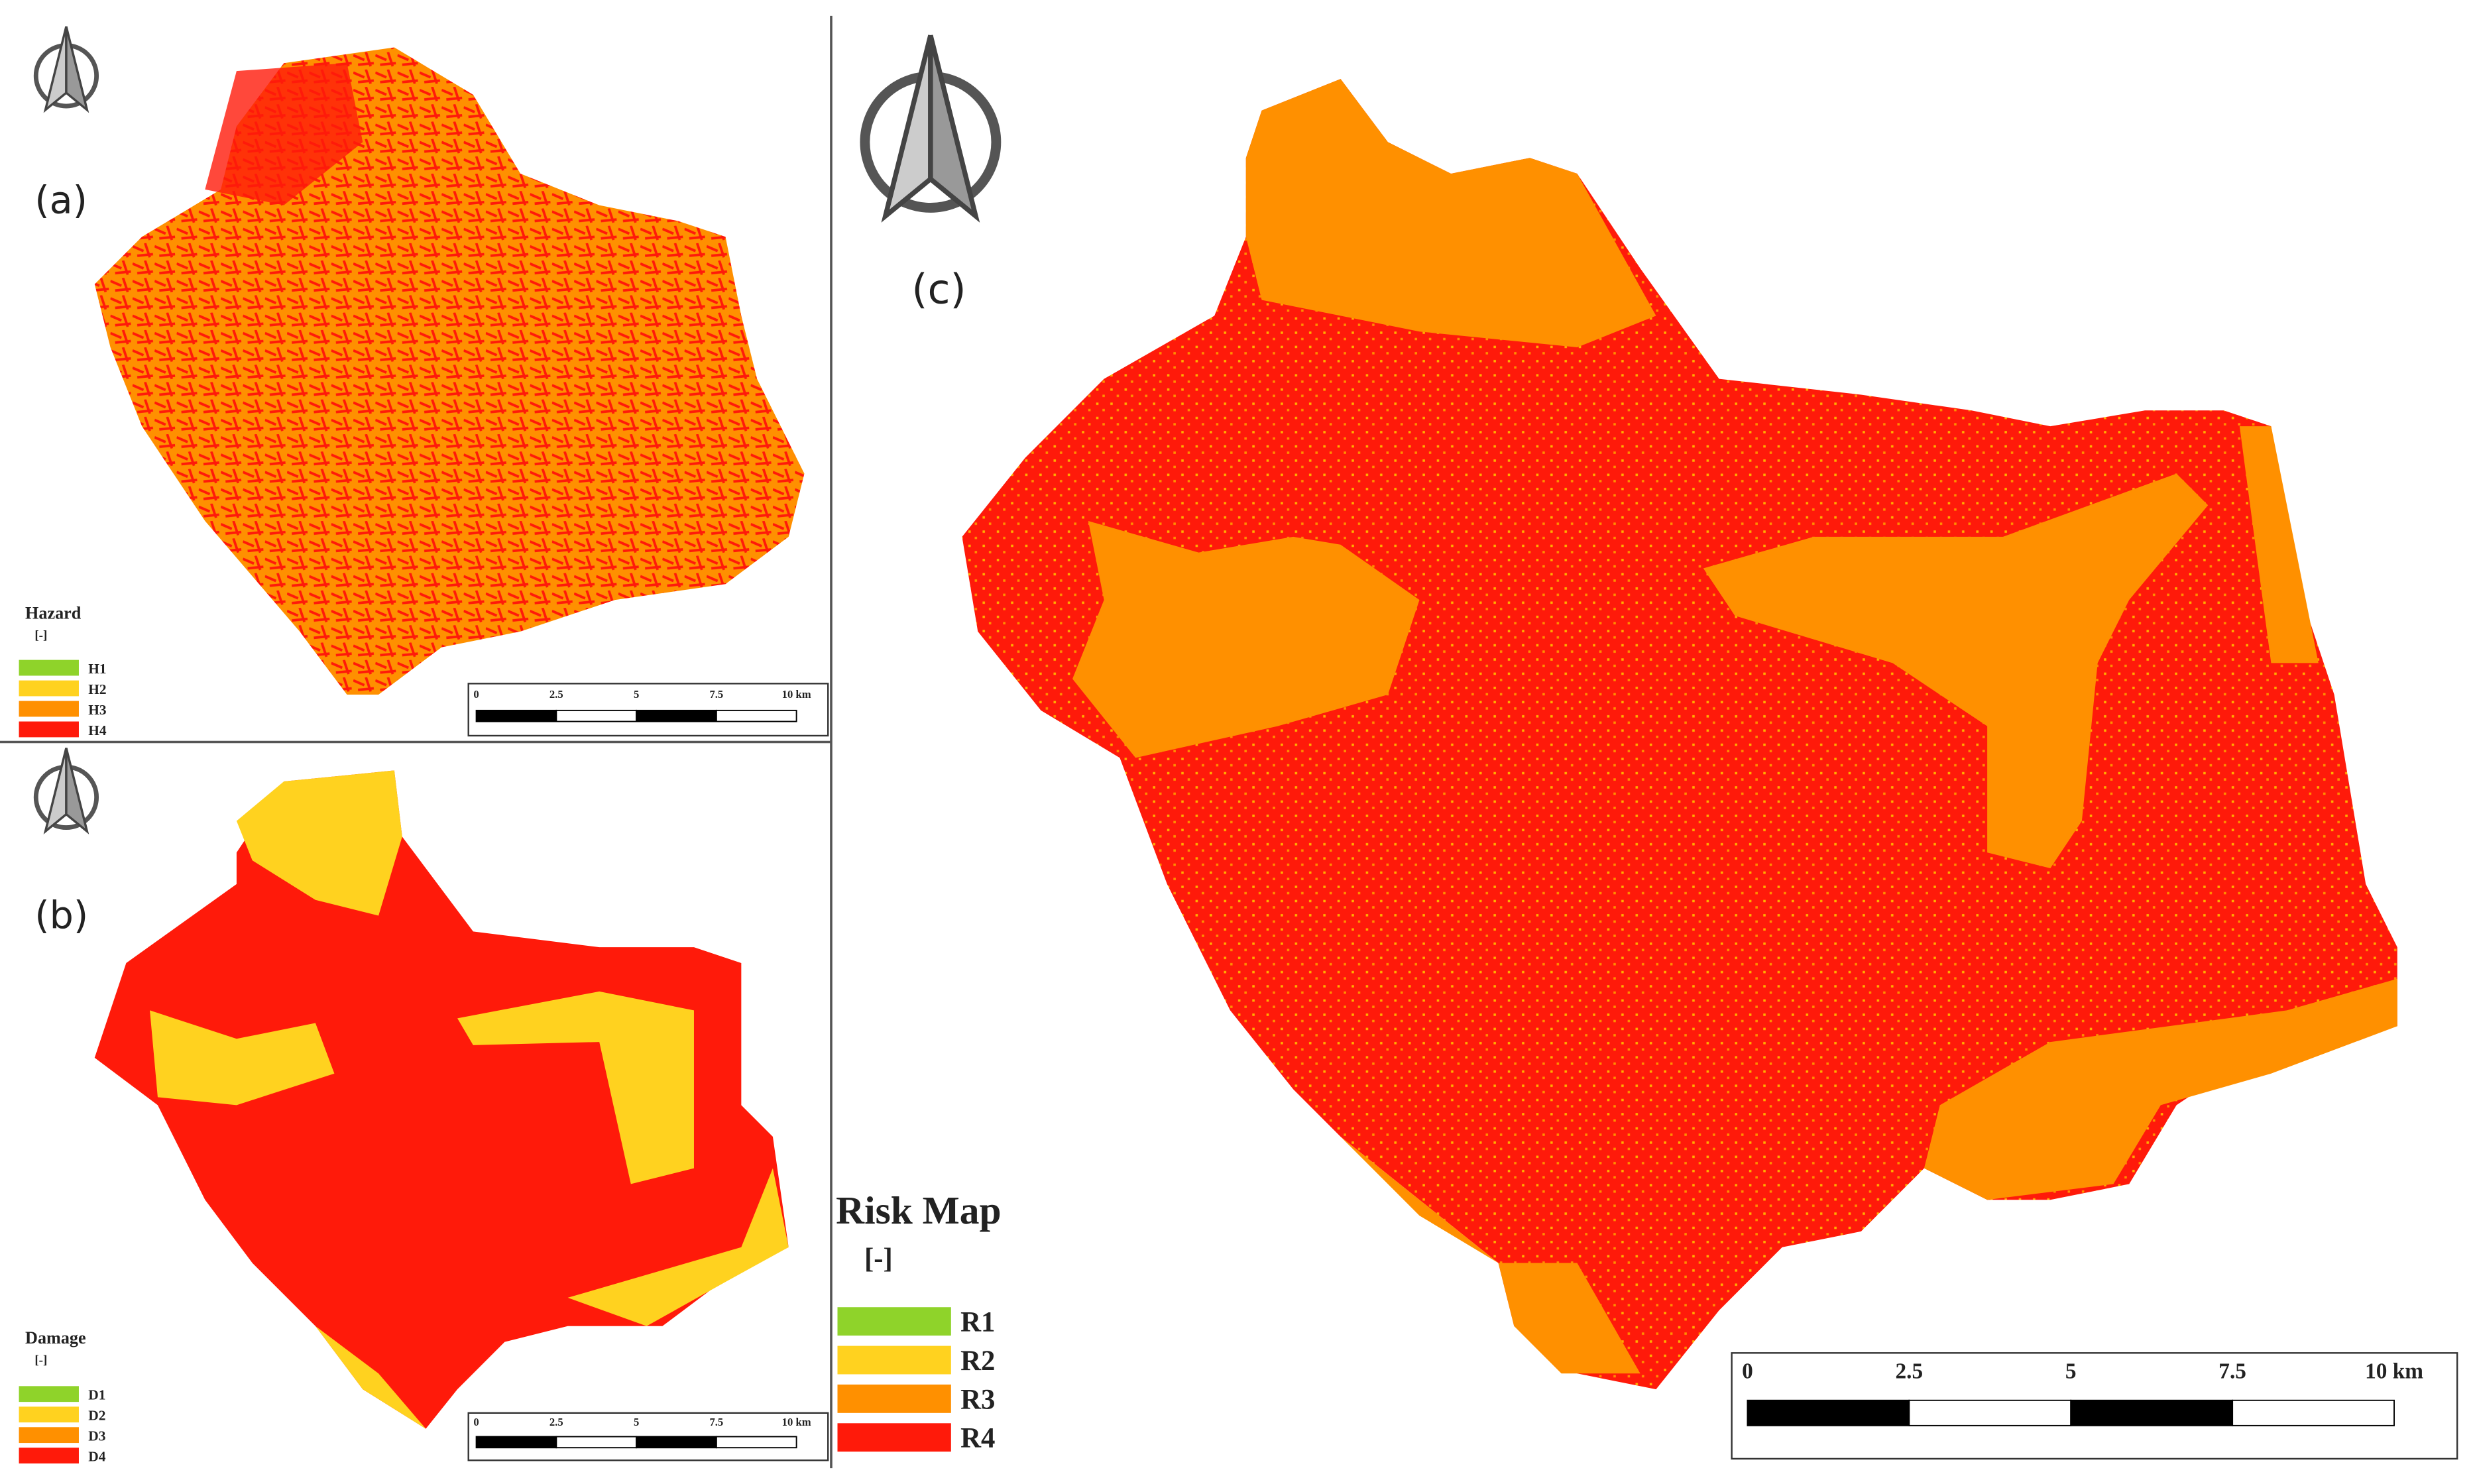 This screenshot has width=2473, height=1484. What do you see at coordinates (53, 613) in the screenshot?
I see `legend-title: Hazard` at bounding box center [53, 613].